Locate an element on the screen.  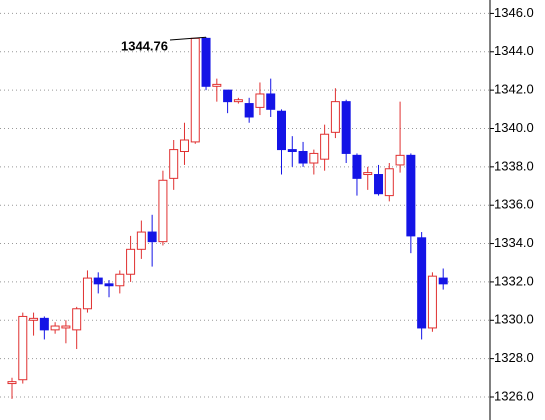
y-tick-label: 1332.0 is located at coordinates (514, 280).